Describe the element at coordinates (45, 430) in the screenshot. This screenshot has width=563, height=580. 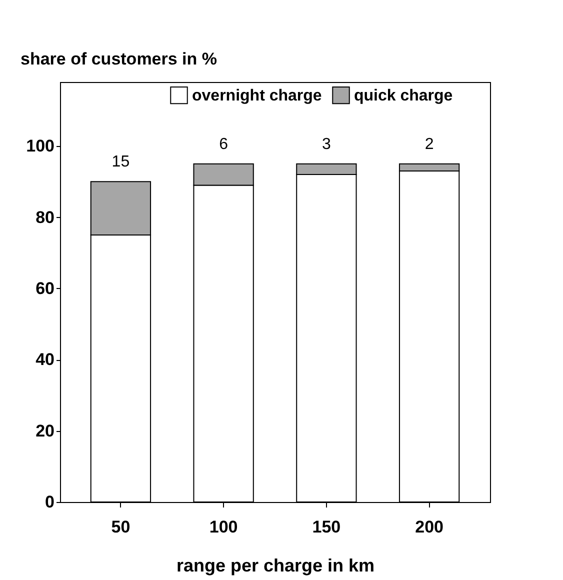
I see `y-tick-label: 20` at that location.